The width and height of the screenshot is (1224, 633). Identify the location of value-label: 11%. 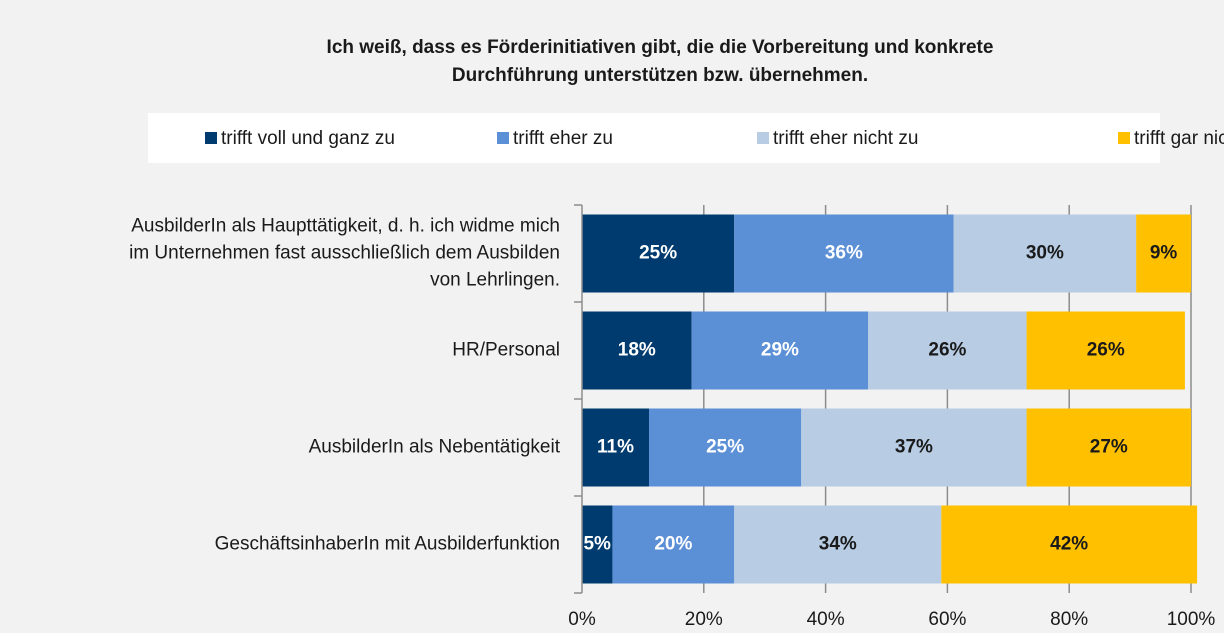
(615, 447).